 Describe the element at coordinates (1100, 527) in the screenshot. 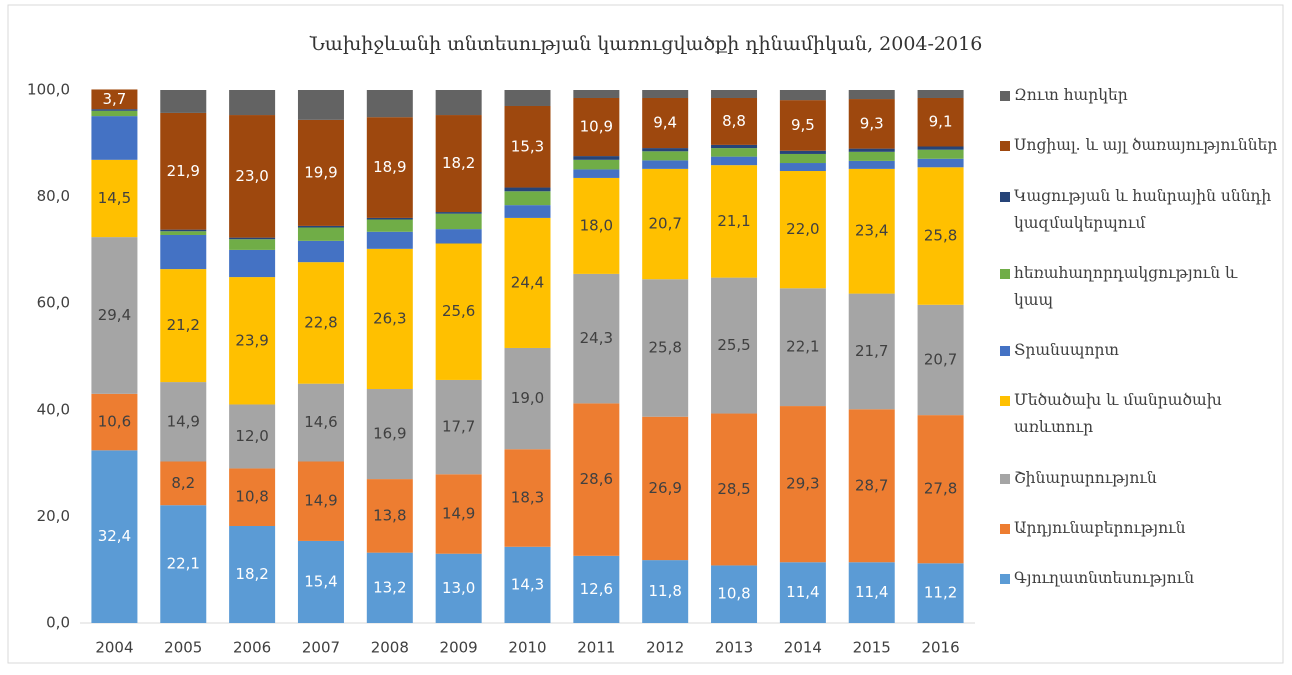

I see `legend-label: Արդյունաբերություն` at that location.